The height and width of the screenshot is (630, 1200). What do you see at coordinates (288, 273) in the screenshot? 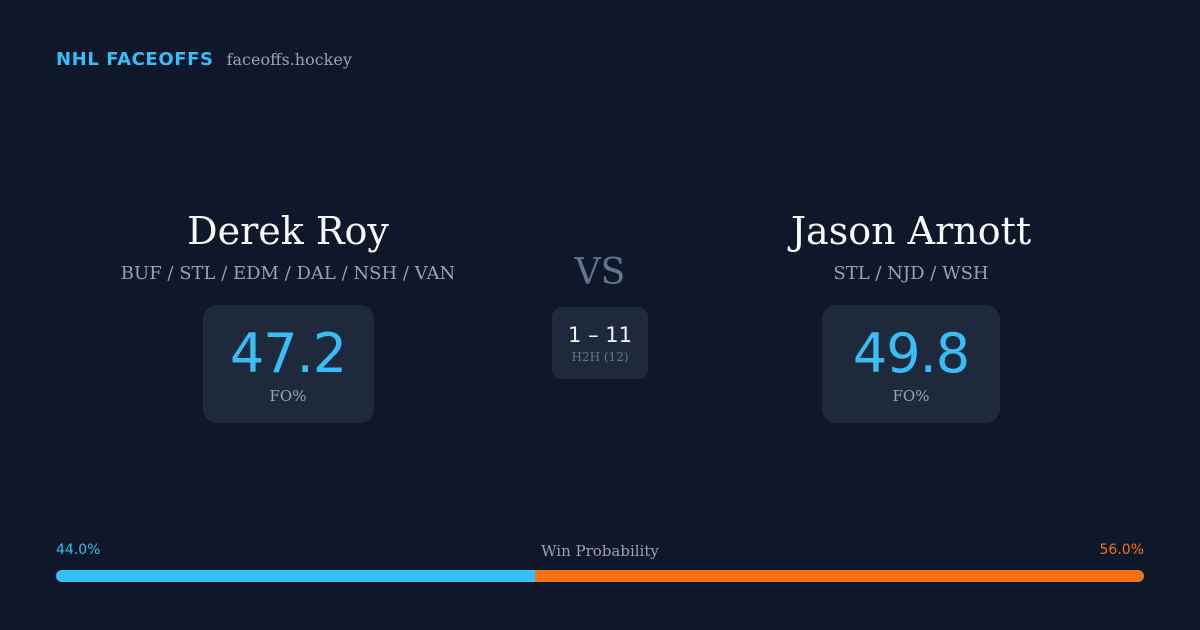
I see `player-left-teams: BUF / STL / EDM / DAL / NSH / VAN` at bounding box center [288, 273].